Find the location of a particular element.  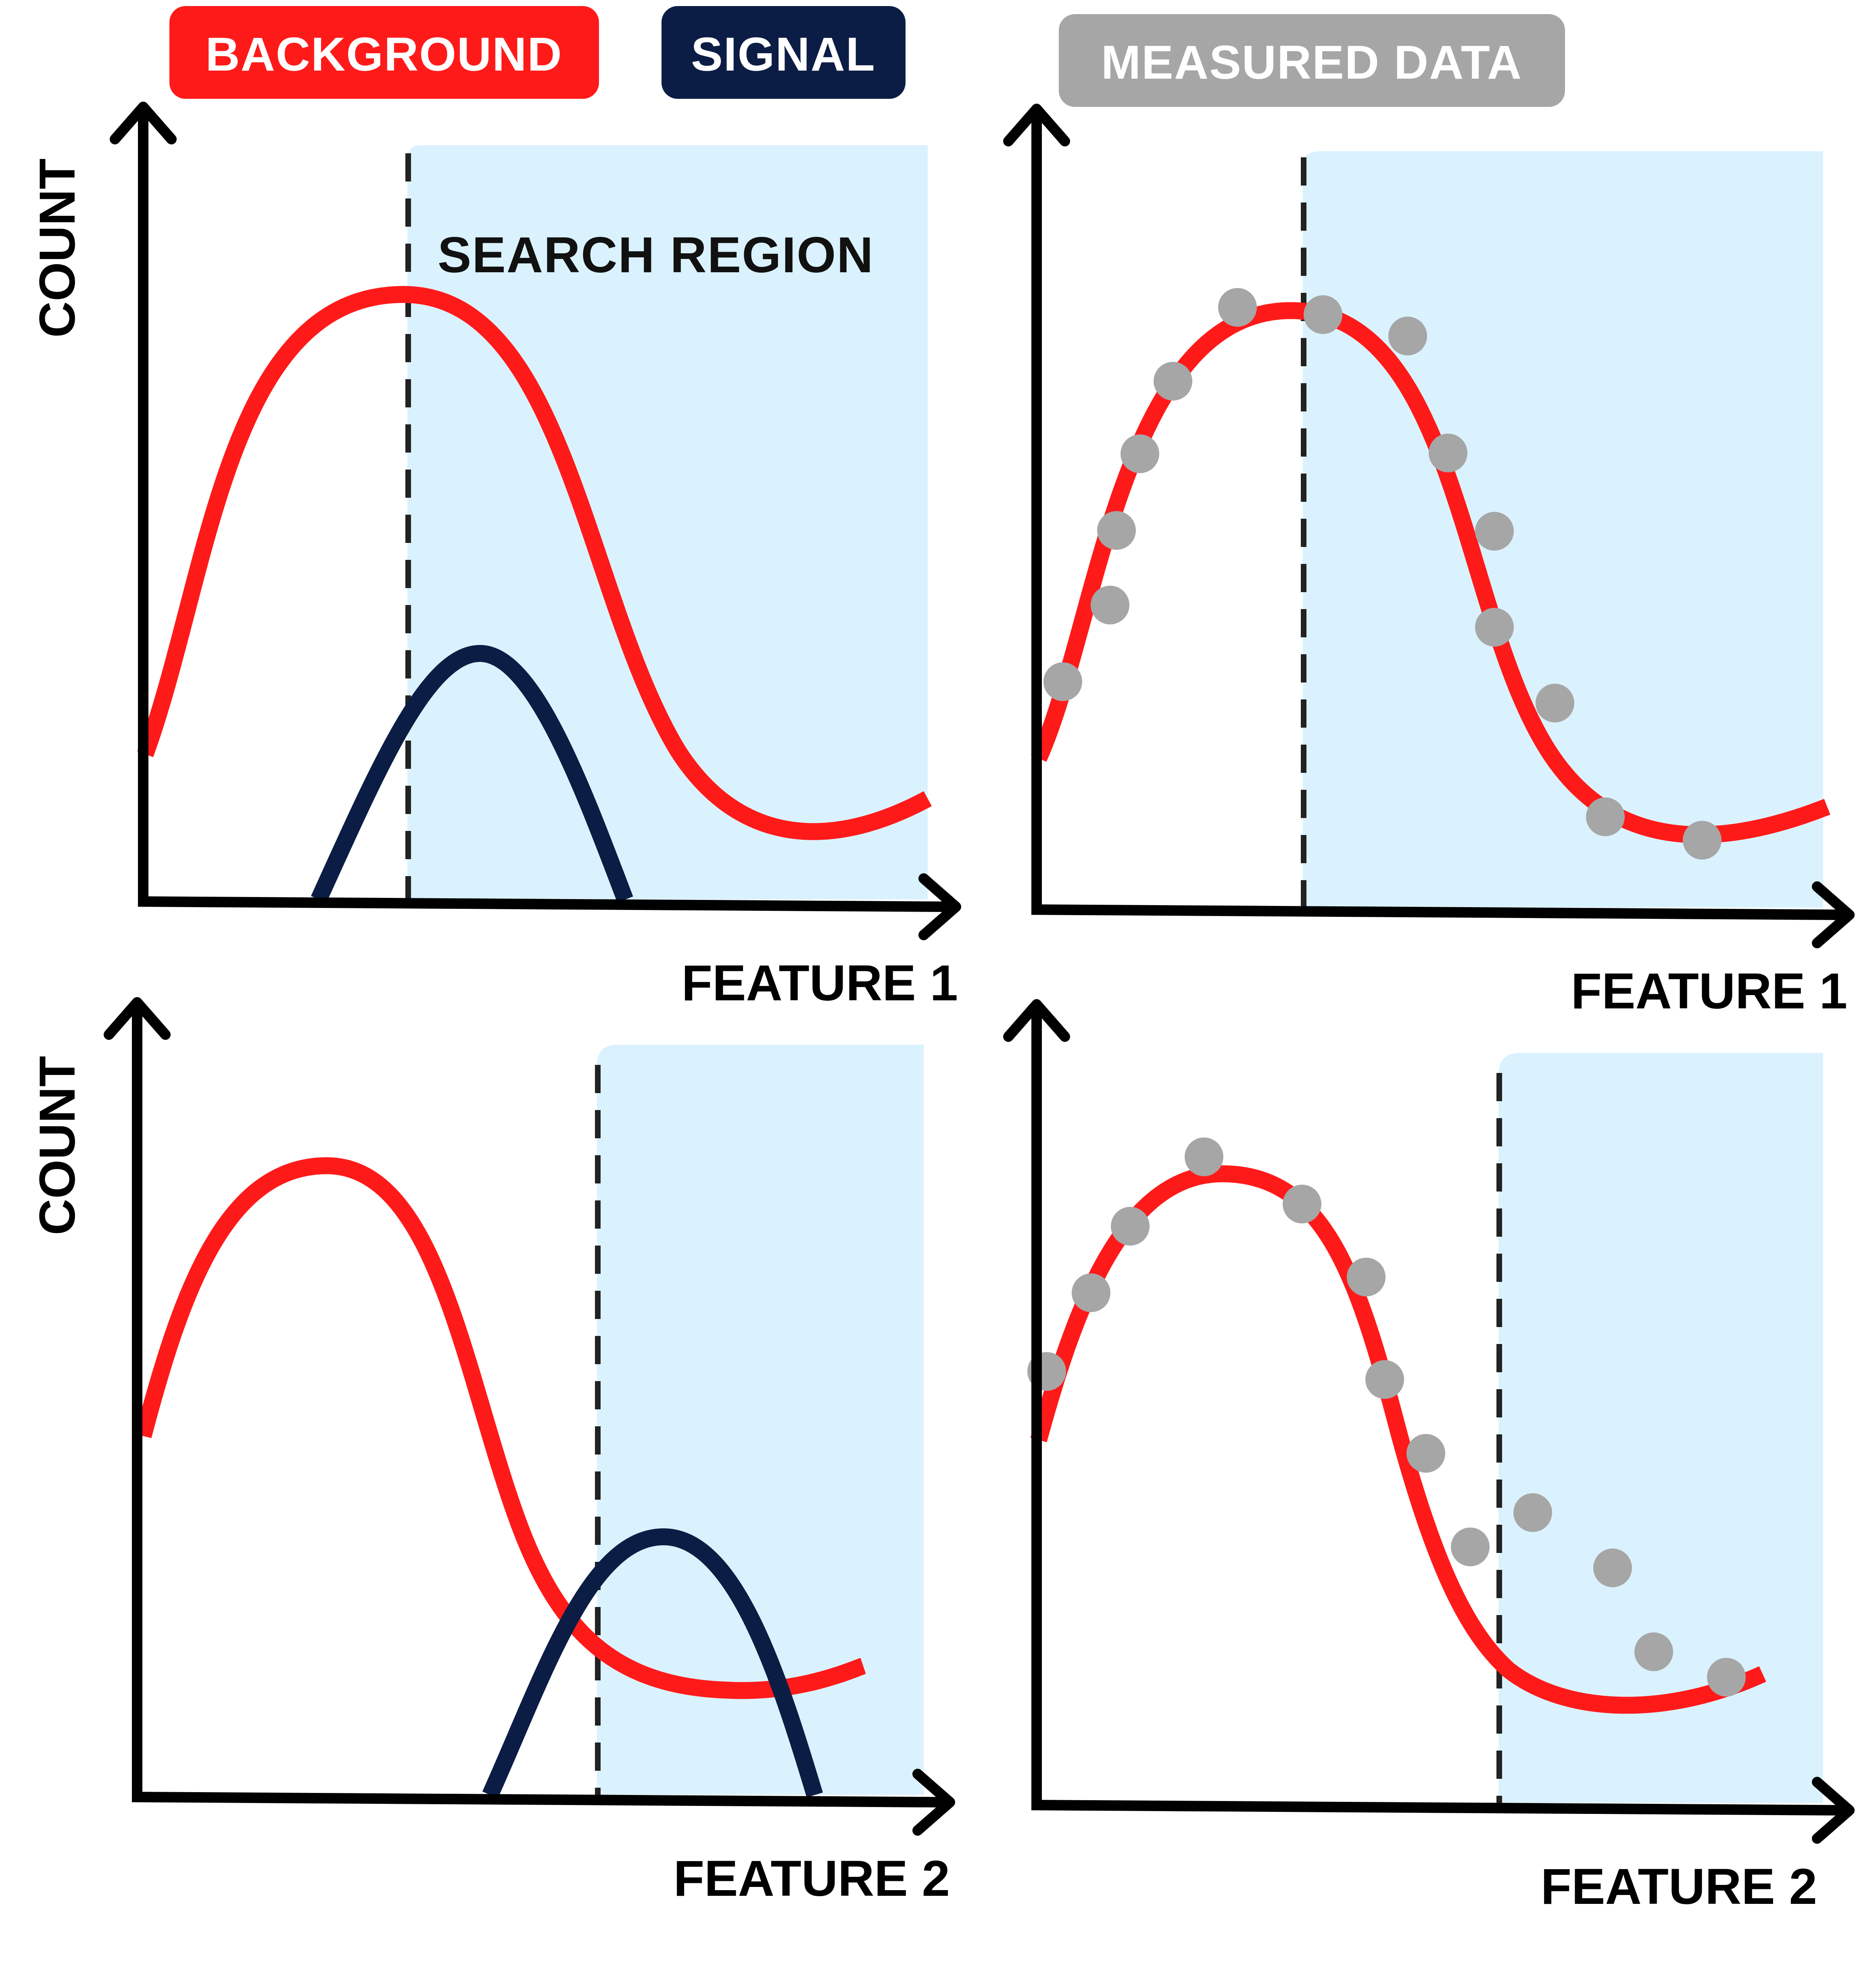

legend-signal-swatch is located at coordinates (784, 52).